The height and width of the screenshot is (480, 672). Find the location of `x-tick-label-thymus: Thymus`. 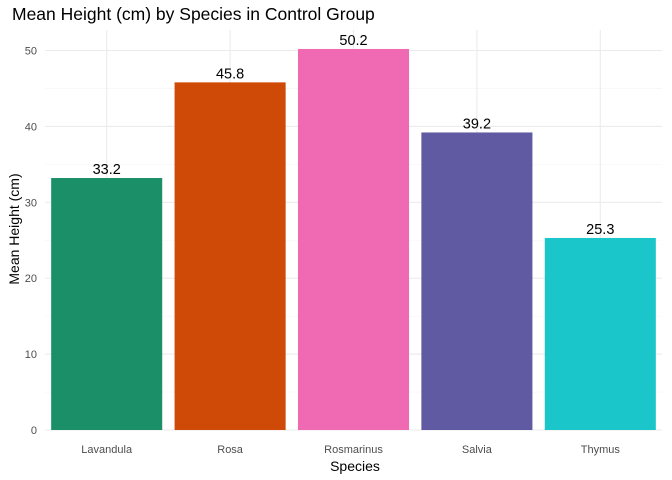

x-tick-label-thymus: Thymus is located at coordinates (601, 450).